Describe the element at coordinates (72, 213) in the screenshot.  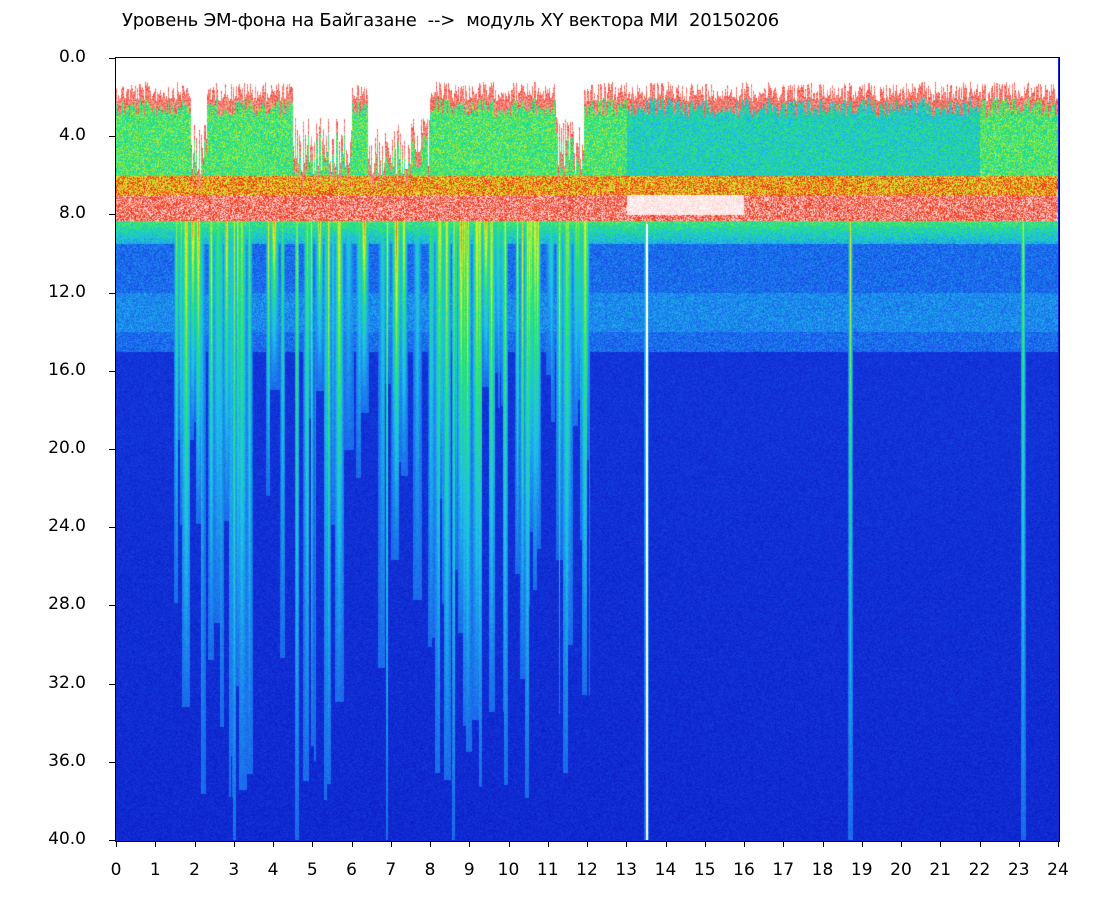
I see `y-tick-label: 8.0` at that location.